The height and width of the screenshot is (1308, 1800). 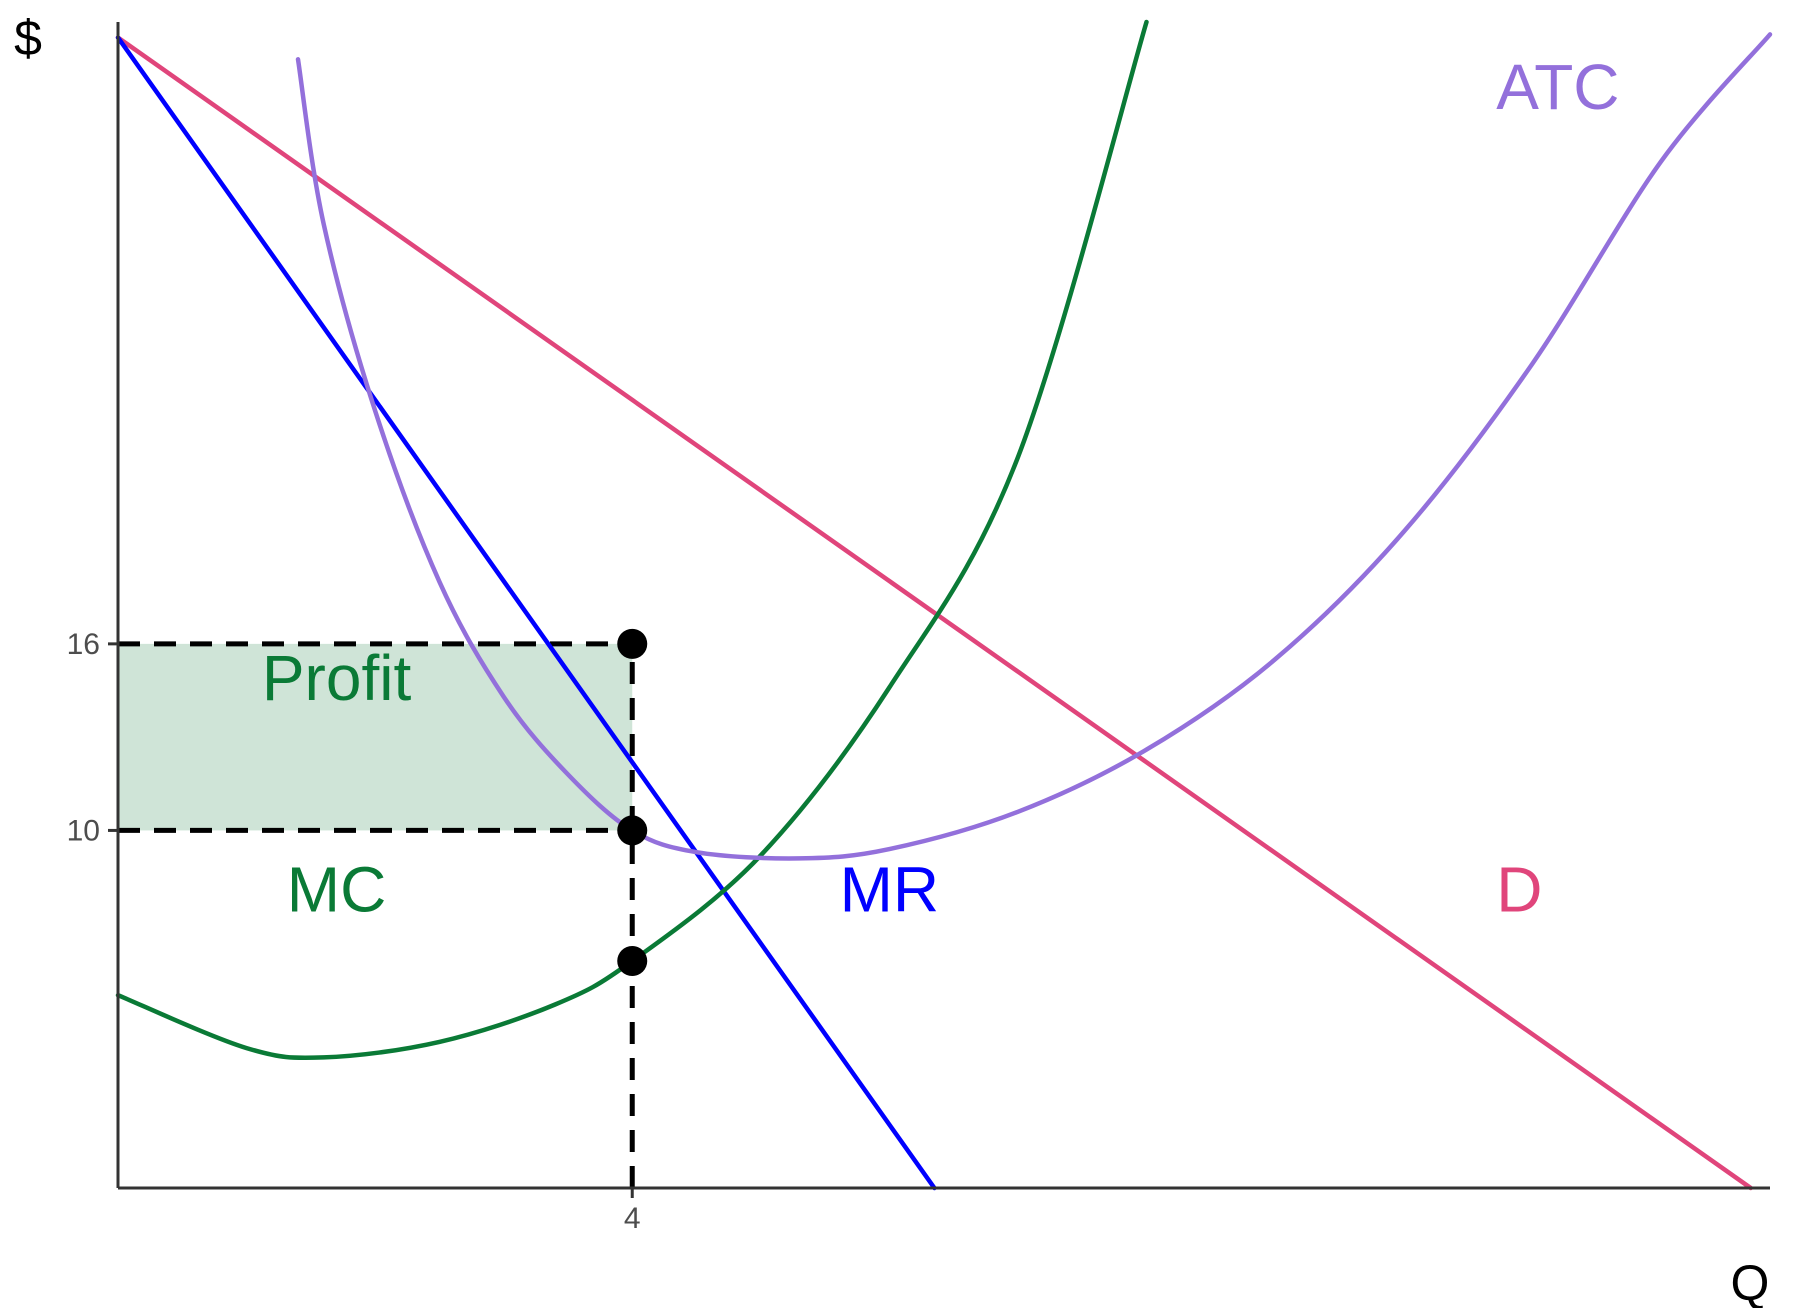 I want to click on y-tick-label-10: 10, so click(x=83, y=830).